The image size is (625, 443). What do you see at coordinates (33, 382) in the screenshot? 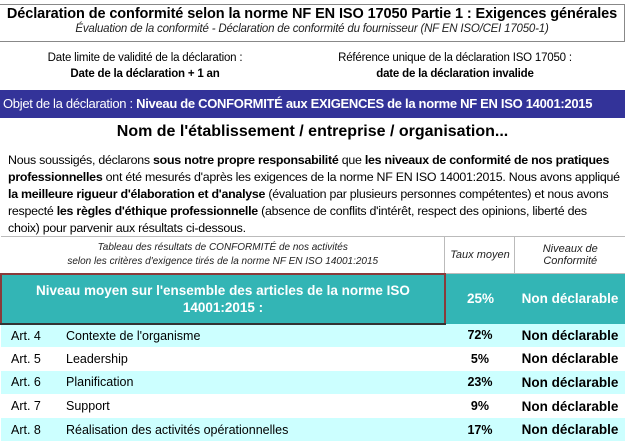
I see `article-number: Art. 6` at bounding box center [33, 382].